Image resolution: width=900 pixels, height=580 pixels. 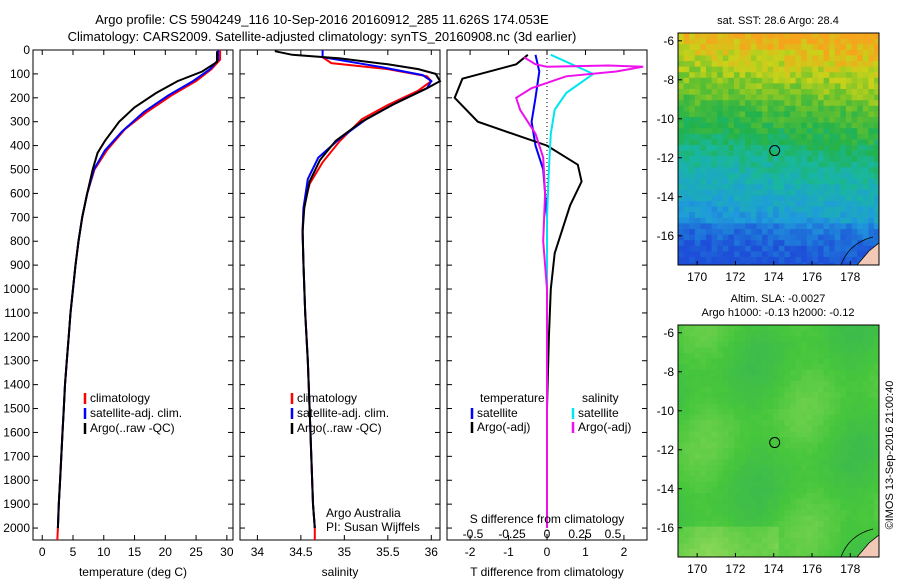 What do you see at coordinates (20, 217) in the screenshot?
I see `y-tick-label: 700` at bounding box center [20, 217].